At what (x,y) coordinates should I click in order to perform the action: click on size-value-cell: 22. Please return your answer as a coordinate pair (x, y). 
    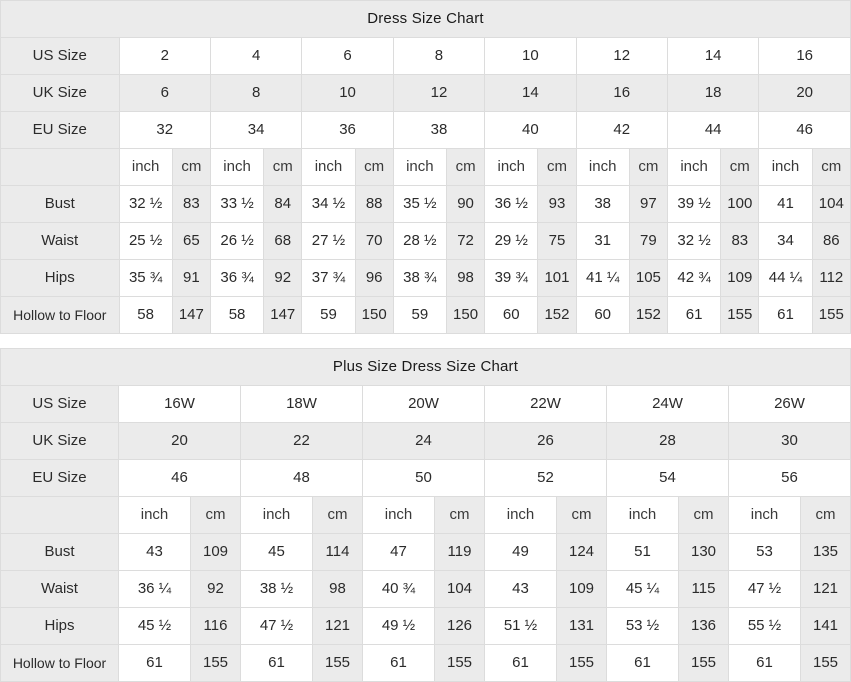
    Looking at the image, I should click on (301, 441).